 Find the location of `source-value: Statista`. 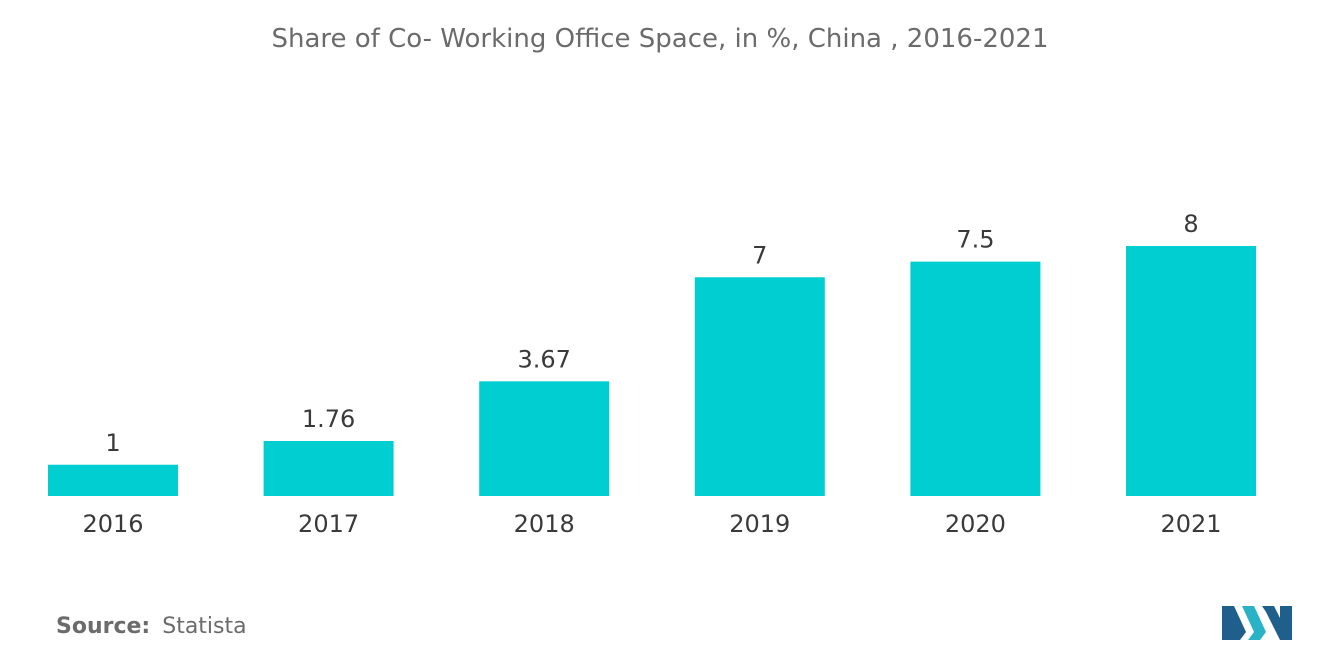

source-value: Statista is located at coordinates (204, 626).